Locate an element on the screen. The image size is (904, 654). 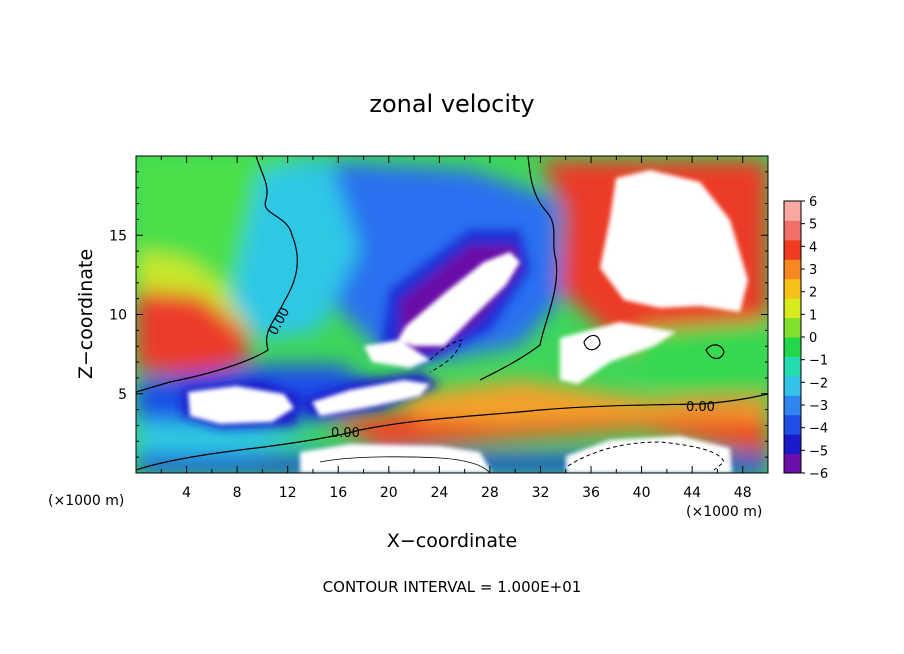
saturated-positive-core-right-band is located at coordinates (618, 353).